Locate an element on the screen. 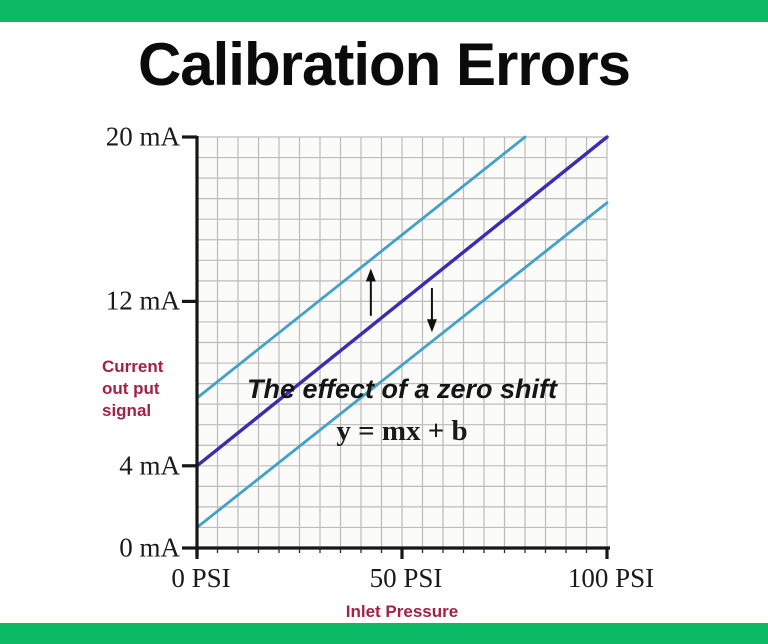 Image resolution: width=768 pixels, height=644 pixels. top-green-bar is located at coordinates (384, 11).